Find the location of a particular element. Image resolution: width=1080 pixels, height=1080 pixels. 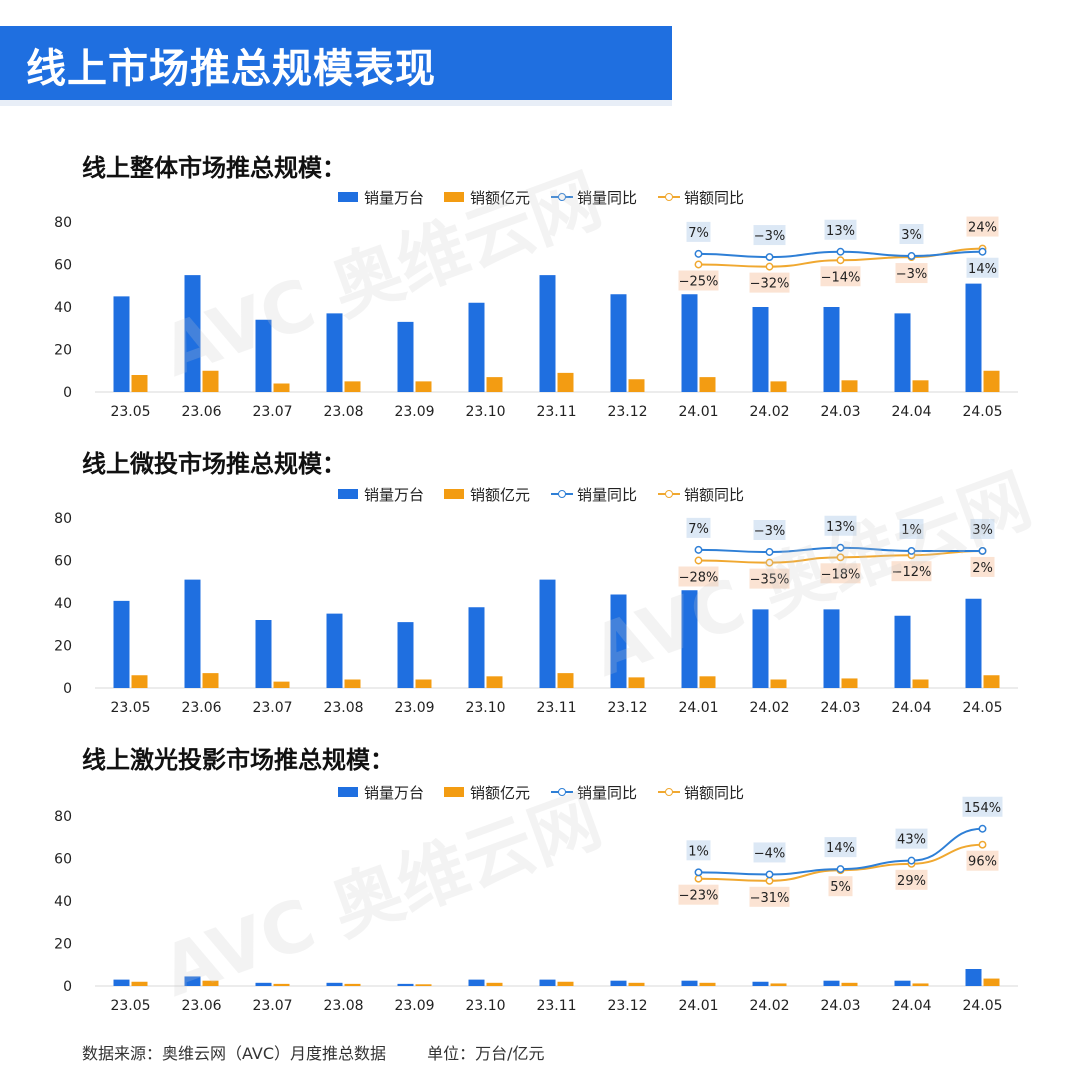

value-yoy-label: −25% is located at coordinates (699, 282).